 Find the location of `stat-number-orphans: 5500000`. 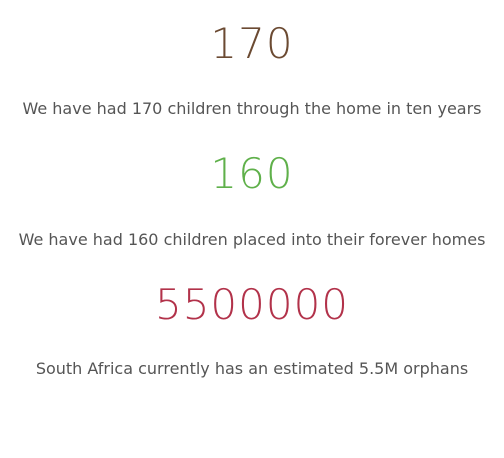

stat-number-orphans: 5500000 is located at coordinates (252, 304).